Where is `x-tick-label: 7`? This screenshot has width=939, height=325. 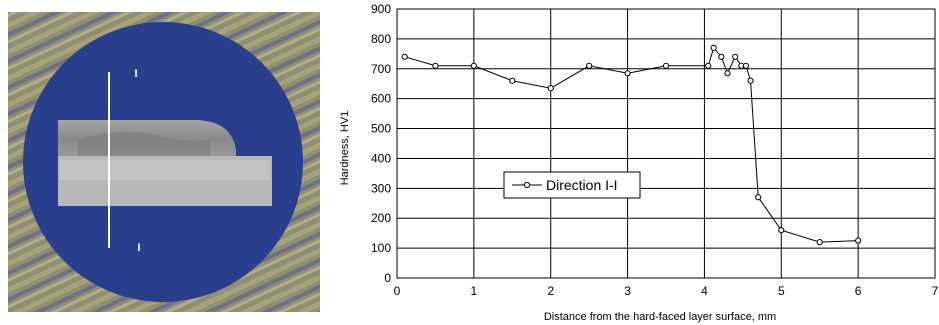
x-tick-label: 7 is located at coordinates (935, 291).